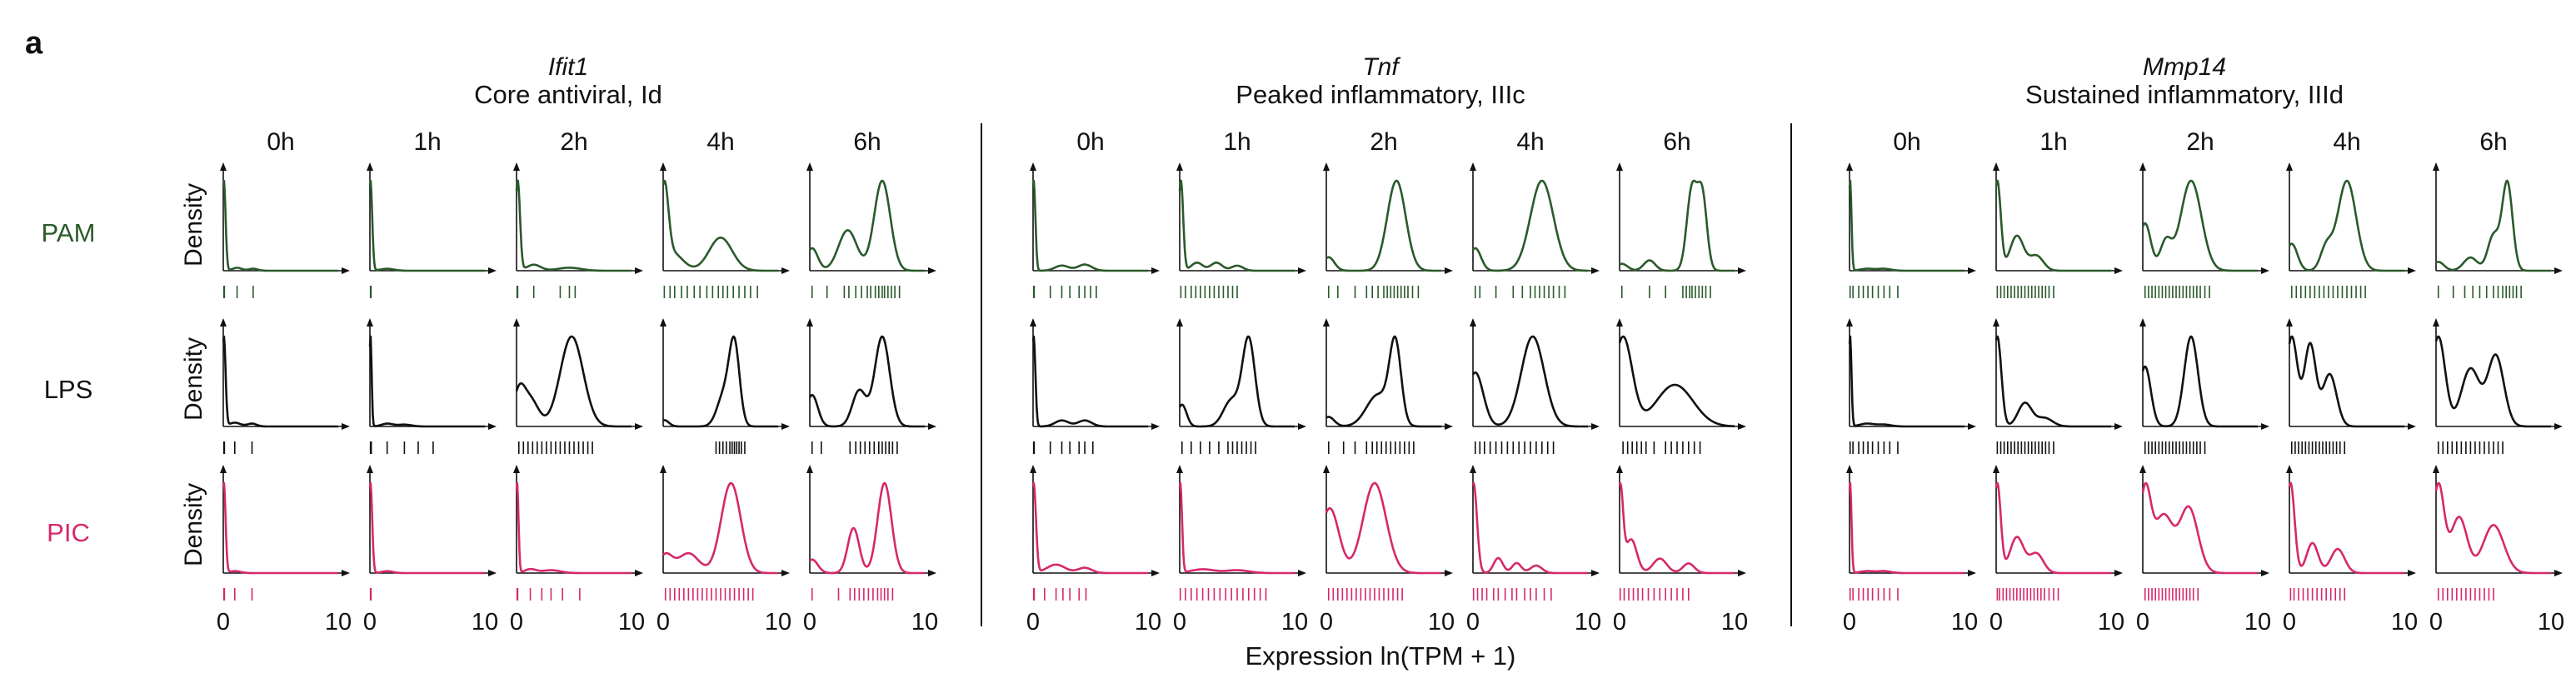  What do you see at coordinates (720, 142) in the screenshot?
I see `time-label: 4h` at bounding box center [720, 142].